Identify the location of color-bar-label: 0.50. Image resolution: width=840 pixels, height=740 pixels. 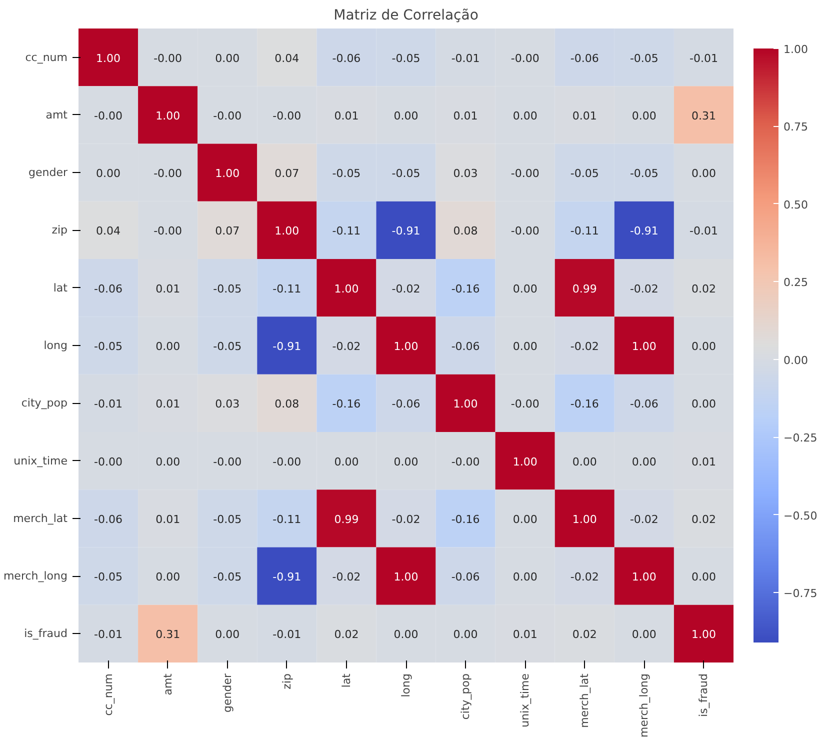
(796, 205).